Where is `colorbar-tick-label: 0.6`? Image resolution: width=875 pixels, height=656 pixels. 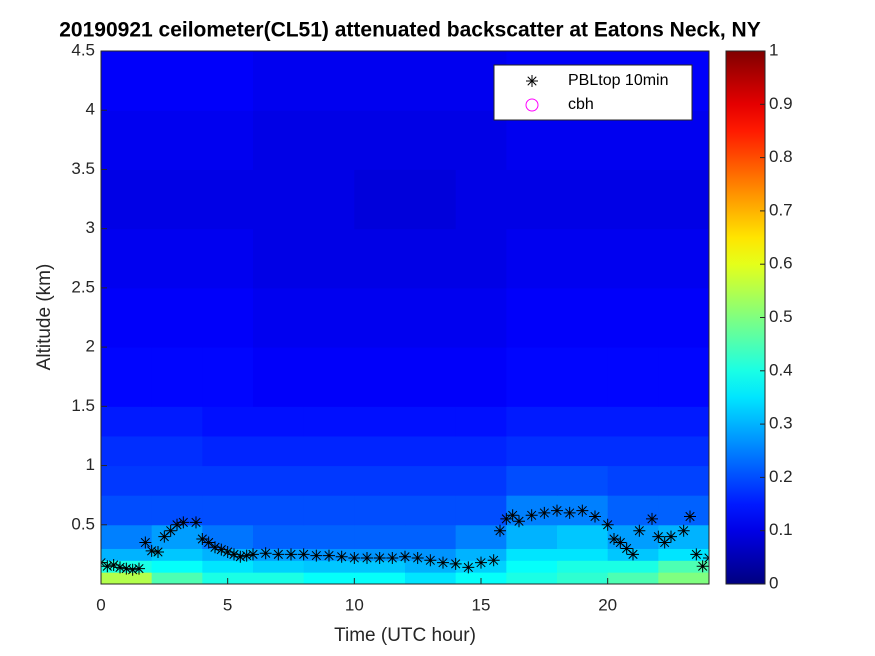 colorbar-tick-label: 0.6 is located at coordinates (781, 263).